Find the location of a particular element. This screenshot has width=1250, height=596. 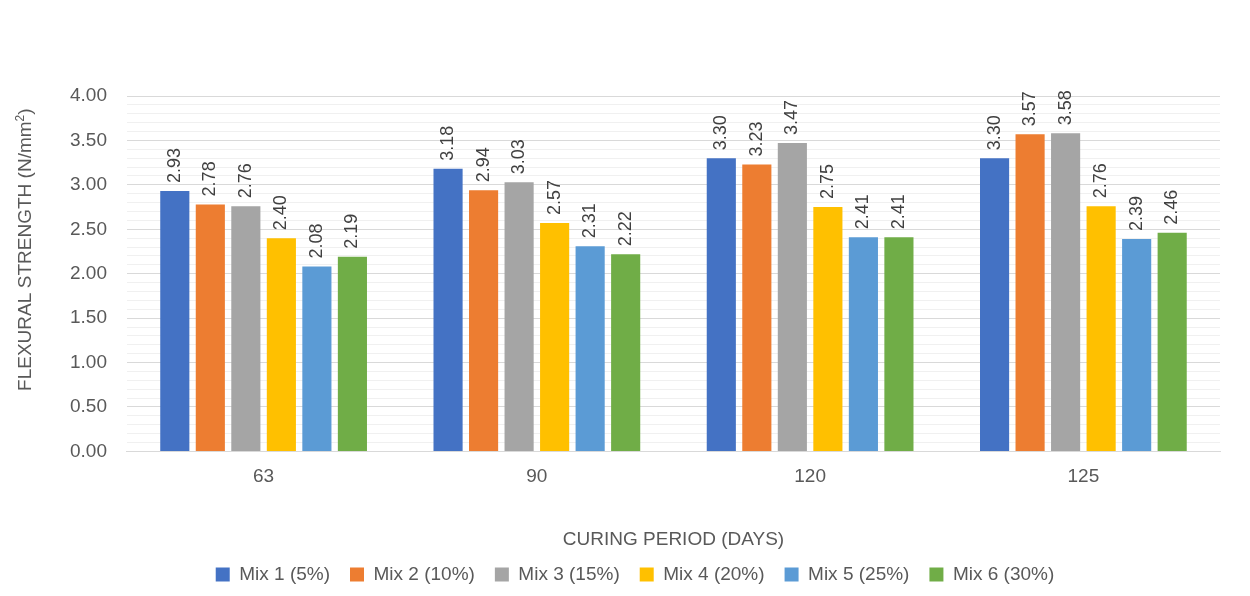

x-tick-label: 125 is located at coordinates (1083, 476).